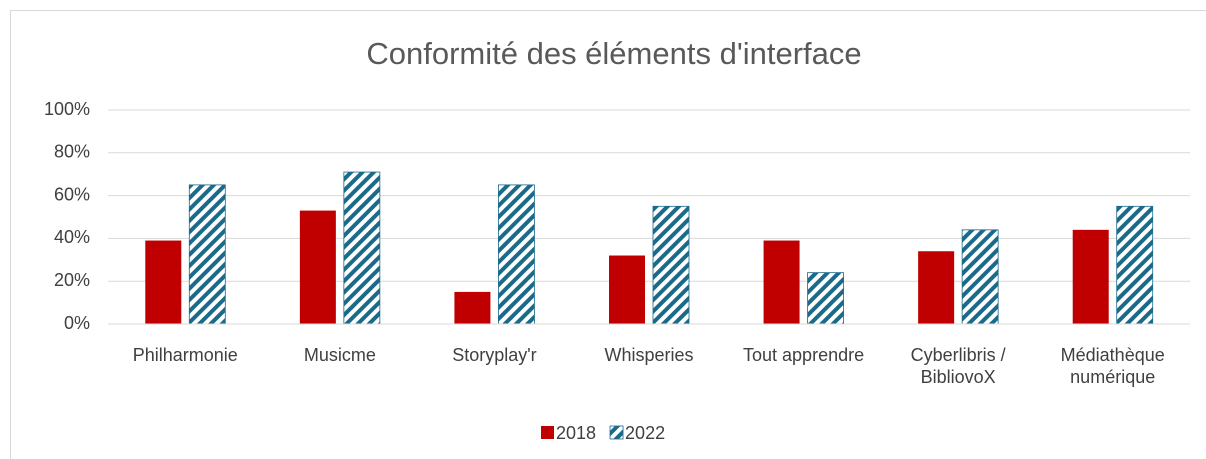  Describe the element at coordinates (77, 323) in the screenshot. I see `y-tick-label: 0%` at that location.